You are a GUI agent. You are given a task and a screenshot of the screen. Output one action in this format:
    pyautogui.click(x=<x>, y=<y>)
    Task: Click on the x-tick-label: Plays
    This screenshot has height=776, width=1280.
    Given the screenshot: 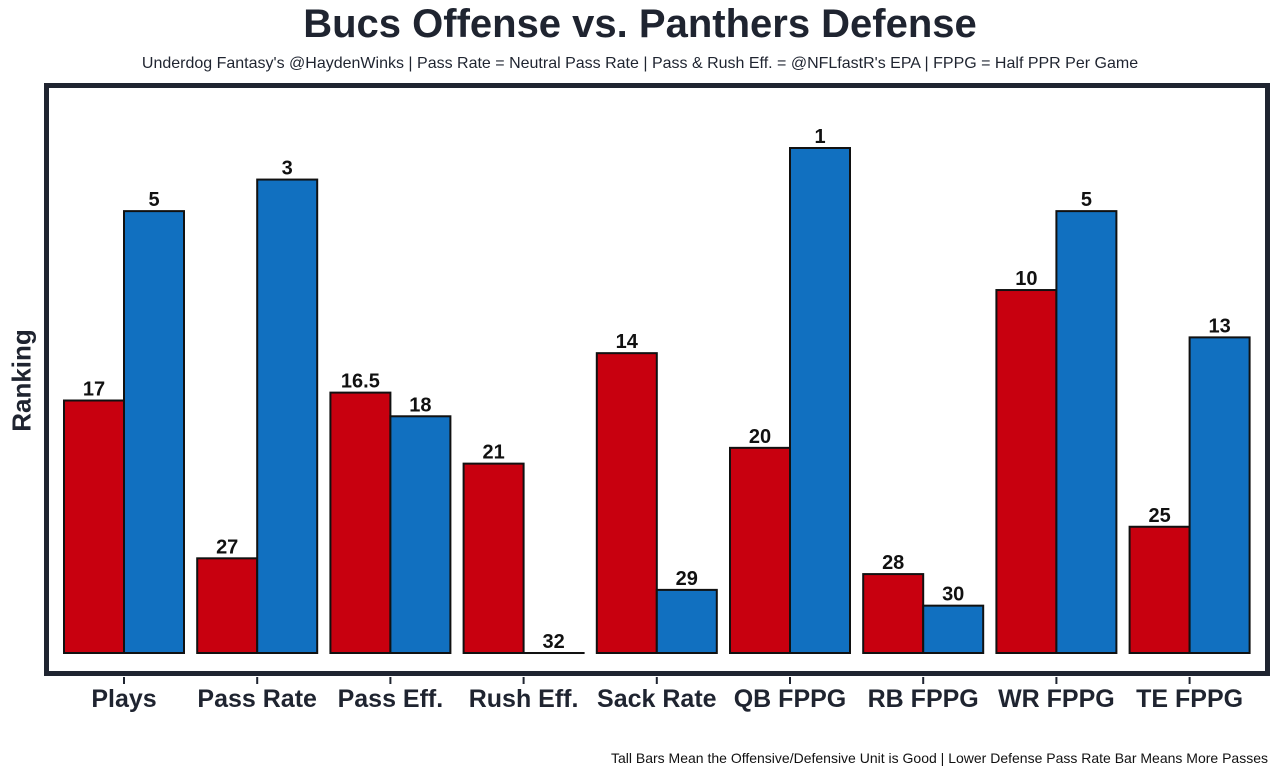 What is the action you would take?
    pyautogui.click(x=123, y=699)
    